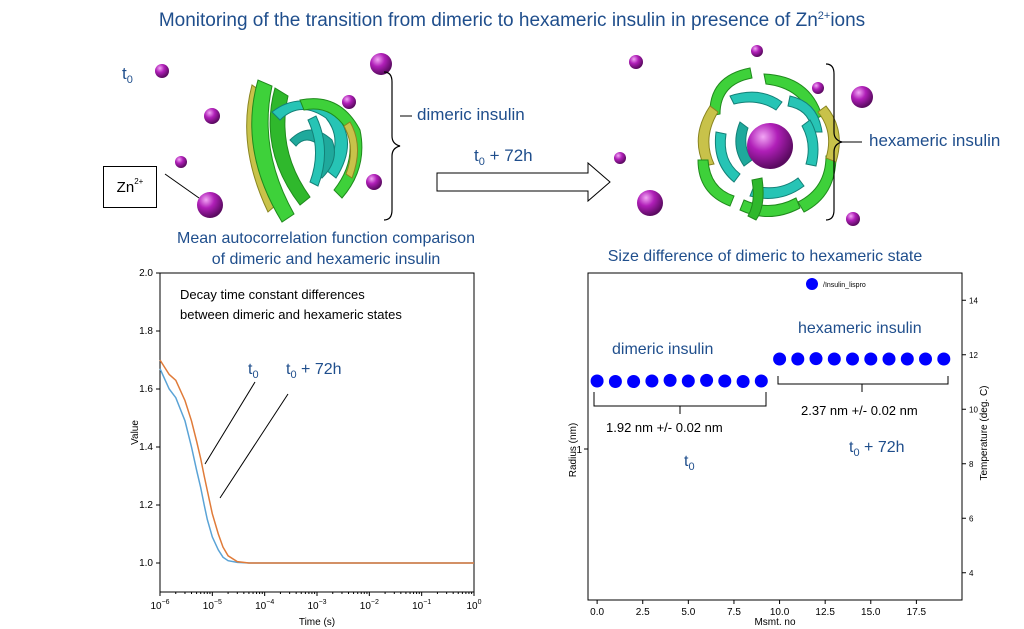 The height and width of the screenshot is (629, 1024). Describe the element at coordinates (863, 384) in the screenshot. I see `hexamer-bracket-bottom` at that location.